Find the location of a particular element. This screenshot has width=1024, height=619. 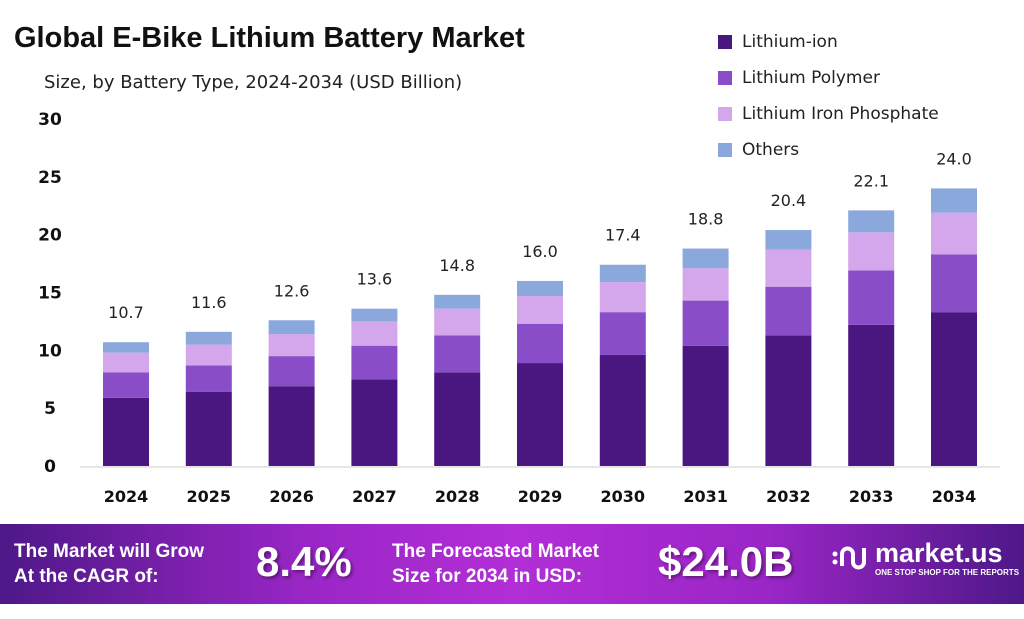

legend-label: Lithium Polymer is located at coordinates (811, 78).